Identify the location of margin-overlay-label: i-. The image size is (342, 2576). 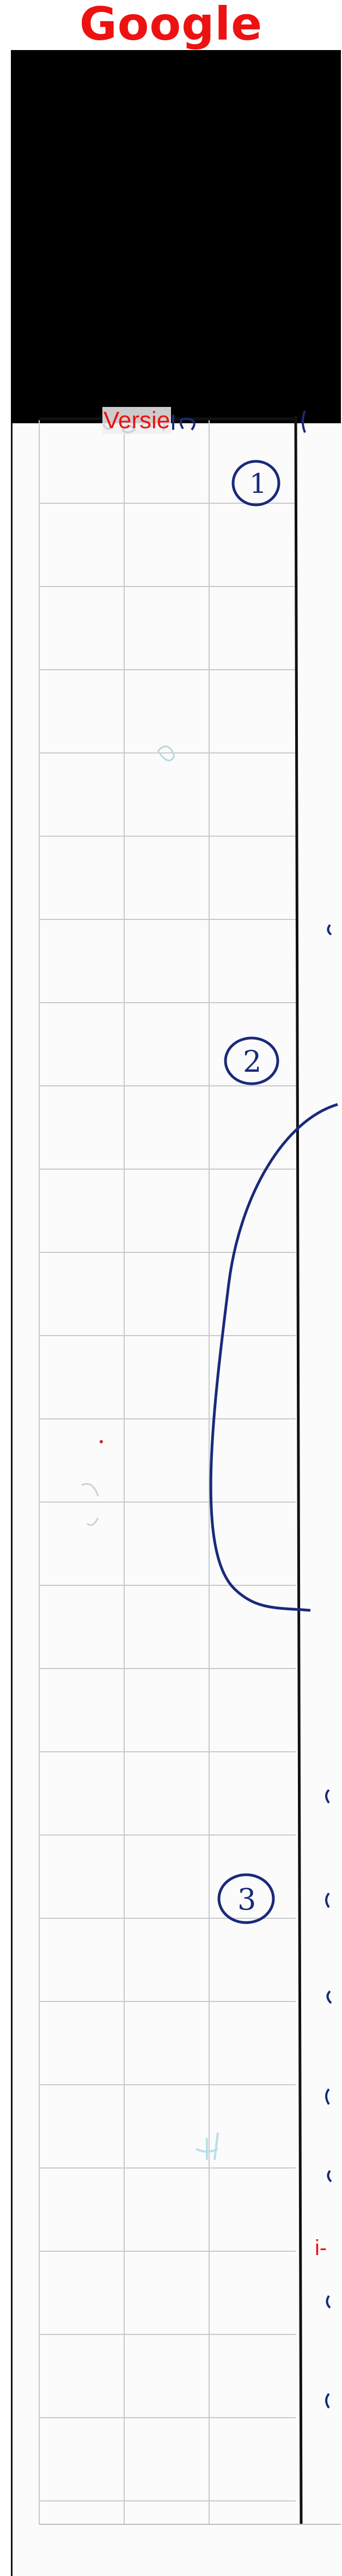
(321, 2248).